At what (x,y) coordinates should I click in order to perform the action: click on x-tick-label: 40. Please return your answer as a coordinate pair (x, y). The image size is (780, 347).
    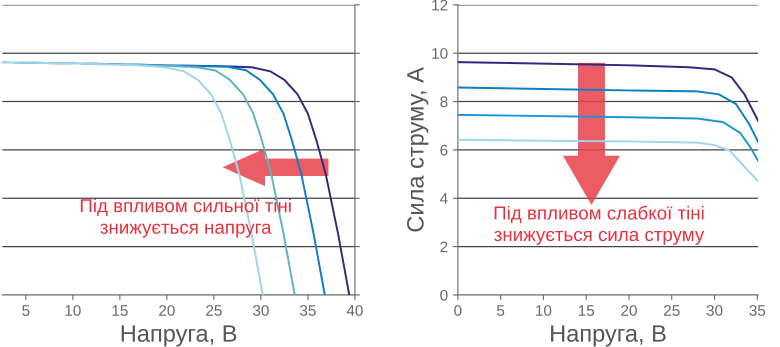
    Looking at the image, I should click on (354, 310).